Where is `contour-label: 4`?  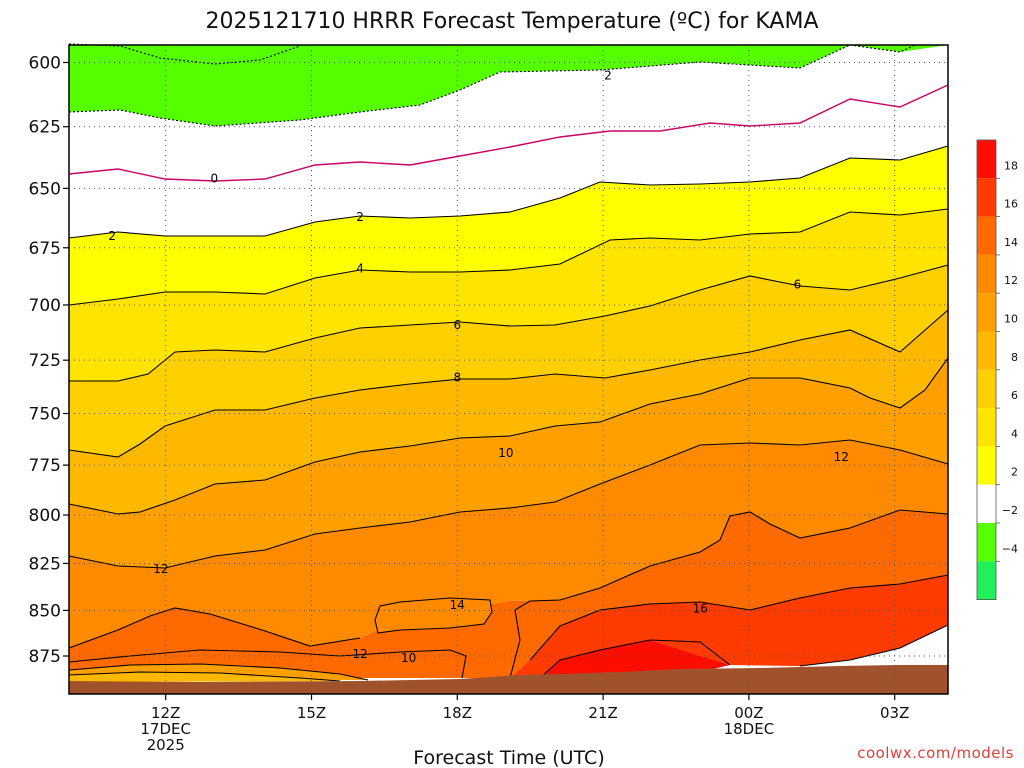
contour-label: 4 is located at coordinates (360, 269).